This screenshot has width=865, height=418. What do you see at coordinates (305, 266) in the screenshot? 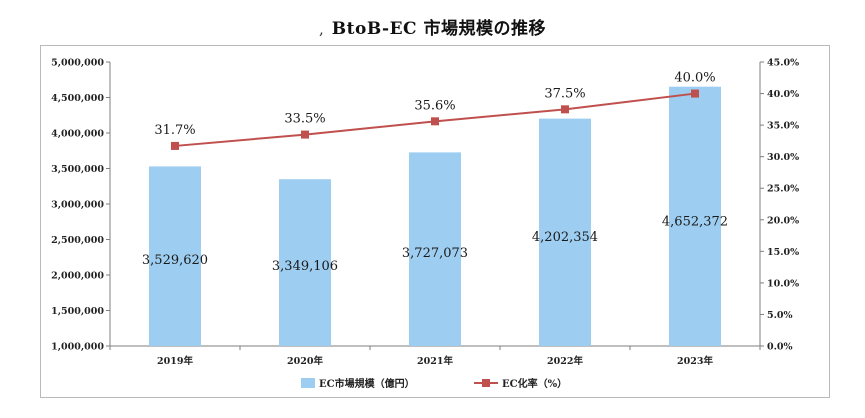
I see `bar-value-label: 3,349,106` at bounding box center [305, 266].